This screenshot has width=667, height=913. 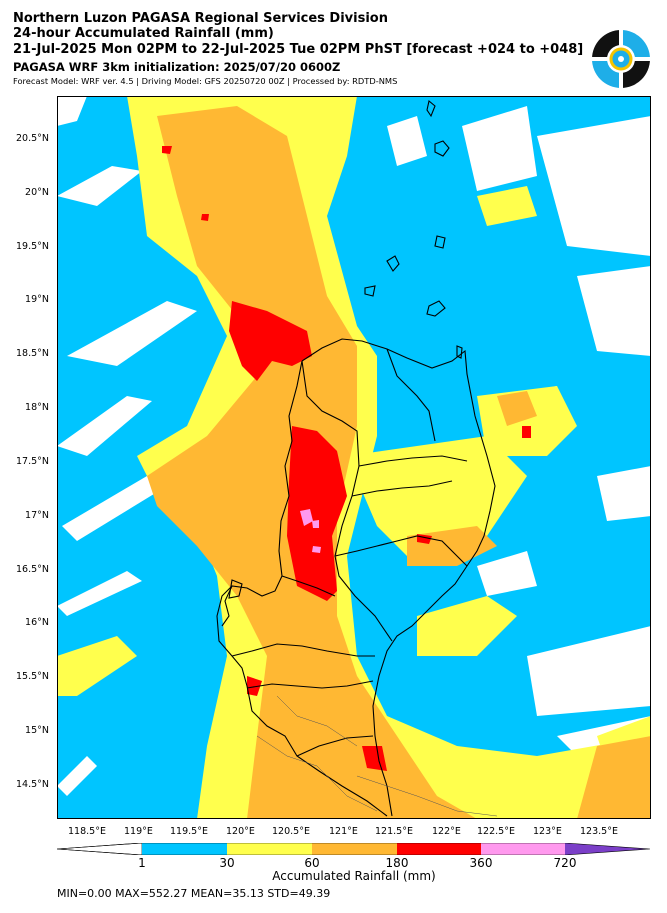 What do you see at coordinates (142, 863) in the screenshot?
I see `colorbar-tick: 1` at bounding box center [142, 863].